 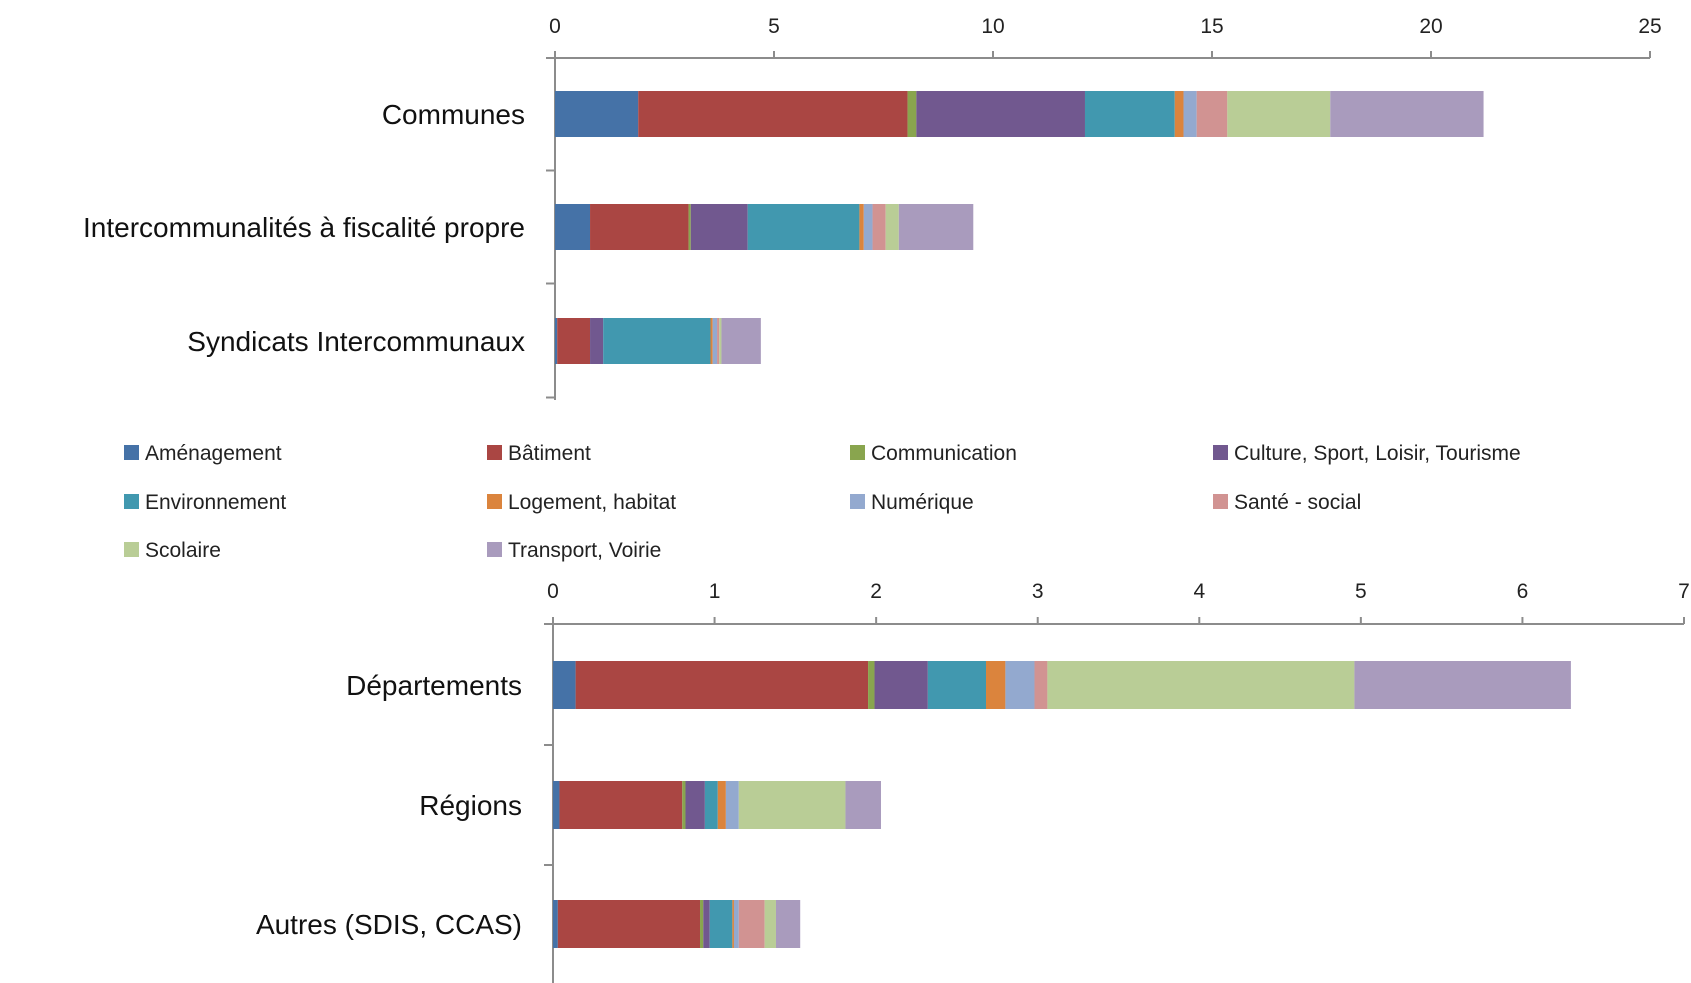 What do you see at coordinates (494, 549) in the screenshot?
I see `legend-swatch-transport-voirie` at bounding box center [494, 549].